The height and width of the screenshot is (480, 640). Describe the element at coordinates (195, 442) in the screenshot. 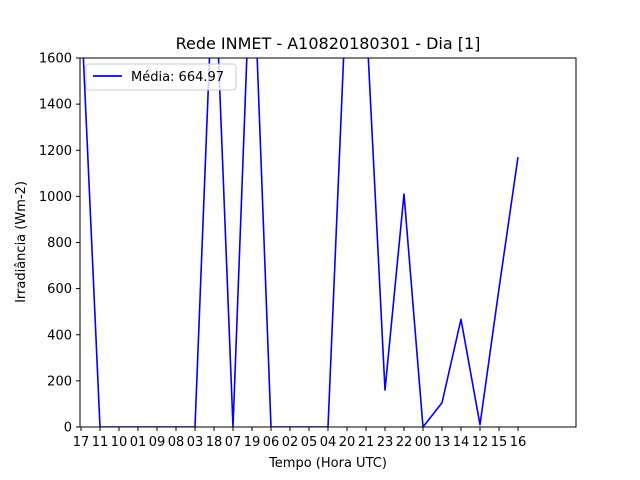

I see `x-tick-label: 03` at that location.